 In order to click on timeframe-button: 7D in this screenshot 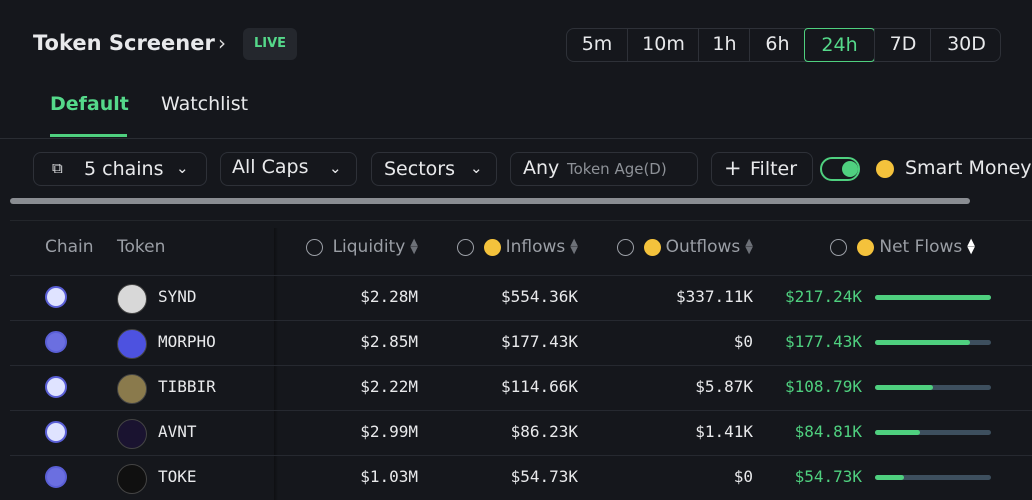, I will do `click(902, 45)`.